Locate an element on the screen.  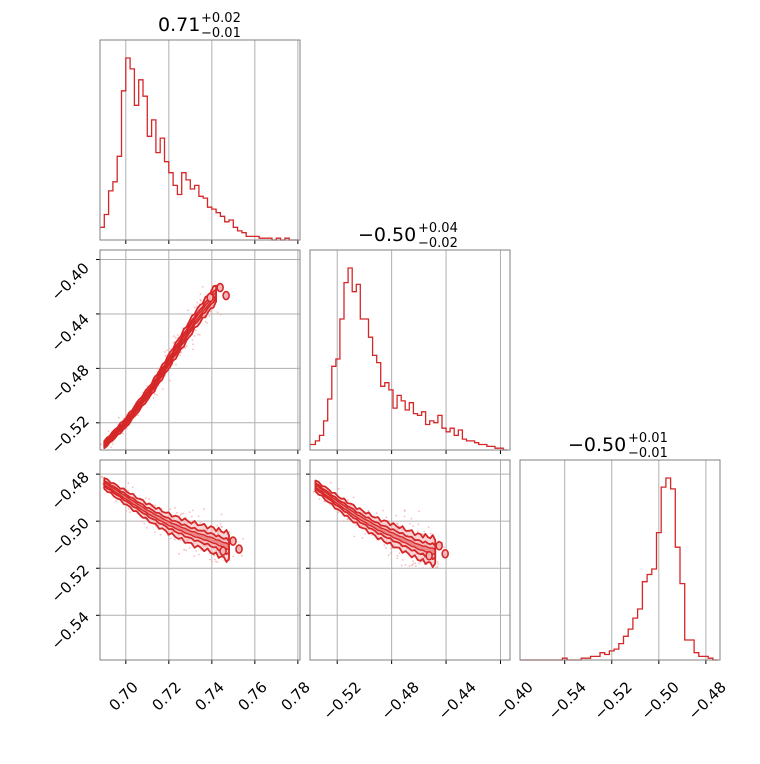
tick-label: 0.74 is located at coordinates (209, 696).